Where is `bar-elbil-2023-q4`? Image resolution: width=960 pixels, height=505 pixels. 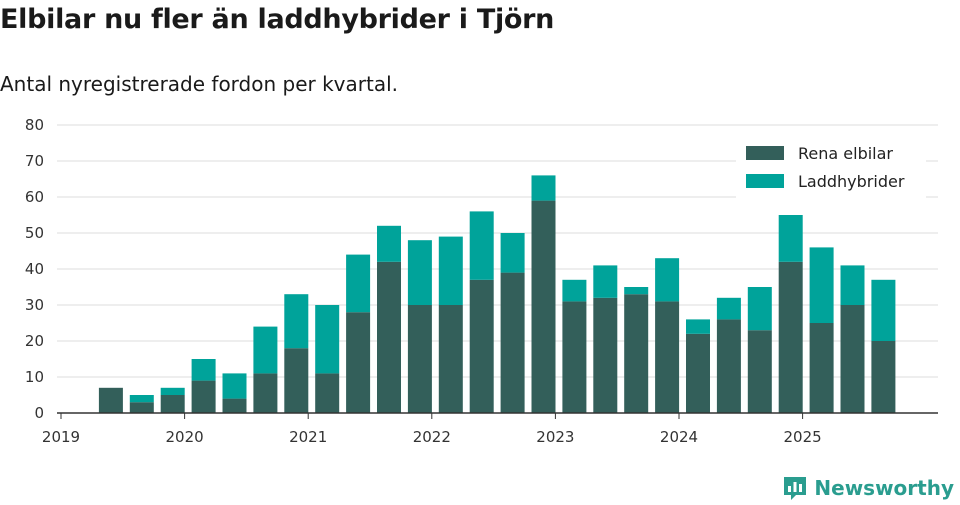
bar-elbil-2023-q4 is located at coordinates (667, 357).